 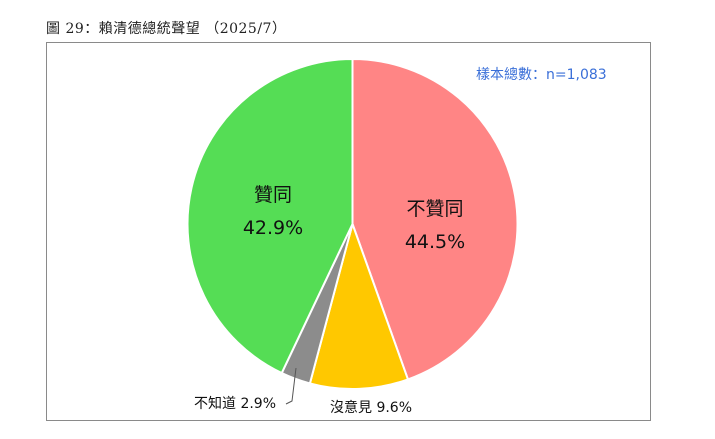 I want to click on approve-percent: 42.9%, so click(x=273, y=228).